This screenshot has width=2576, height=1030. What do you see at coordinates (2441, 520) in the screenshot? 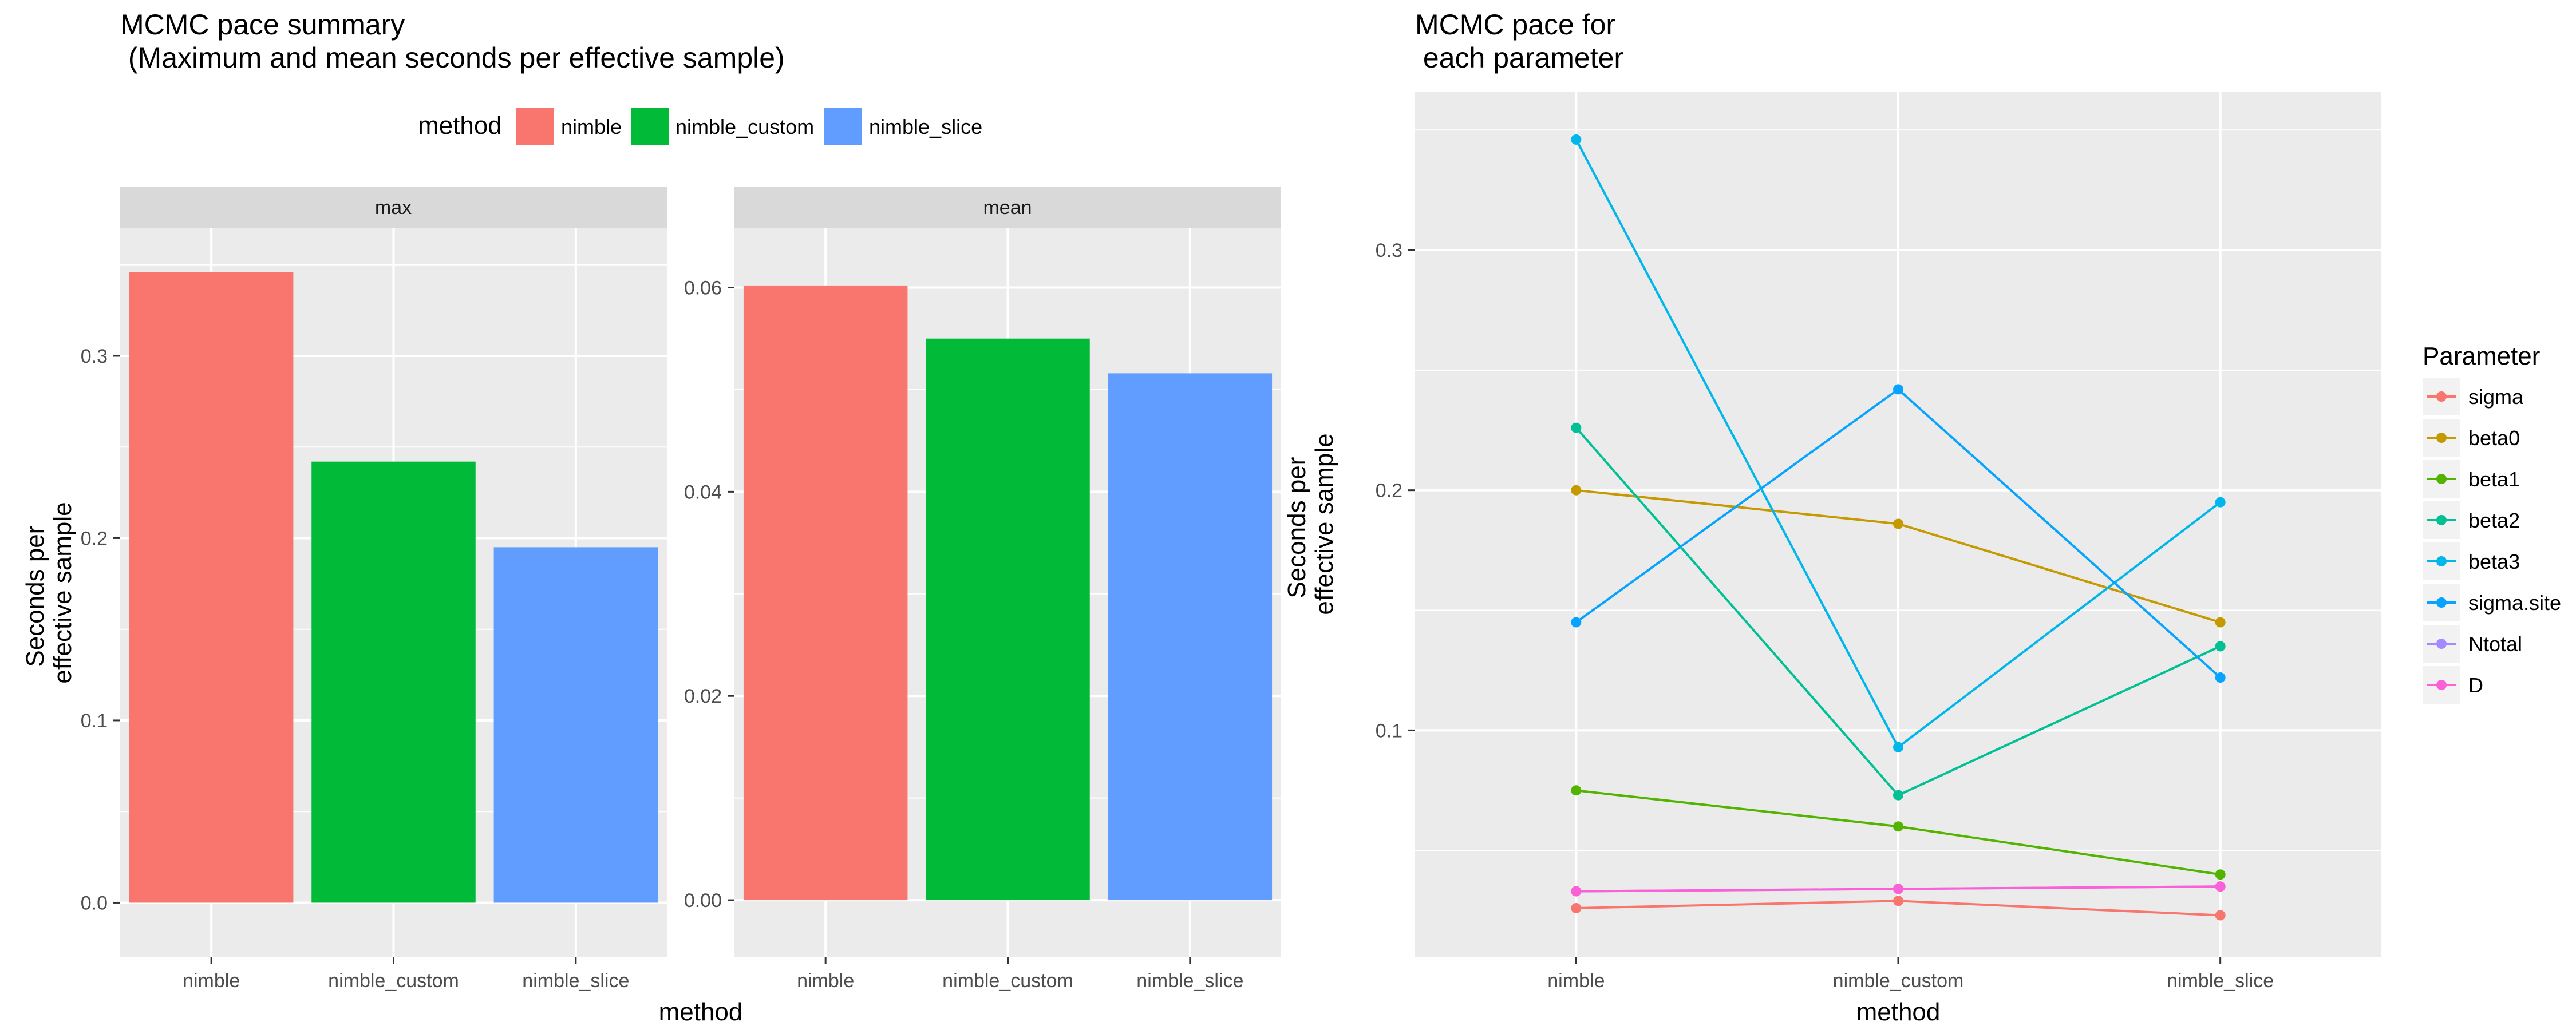
I see `legend-key-point-beta2` at bounding box center [2441, 520].